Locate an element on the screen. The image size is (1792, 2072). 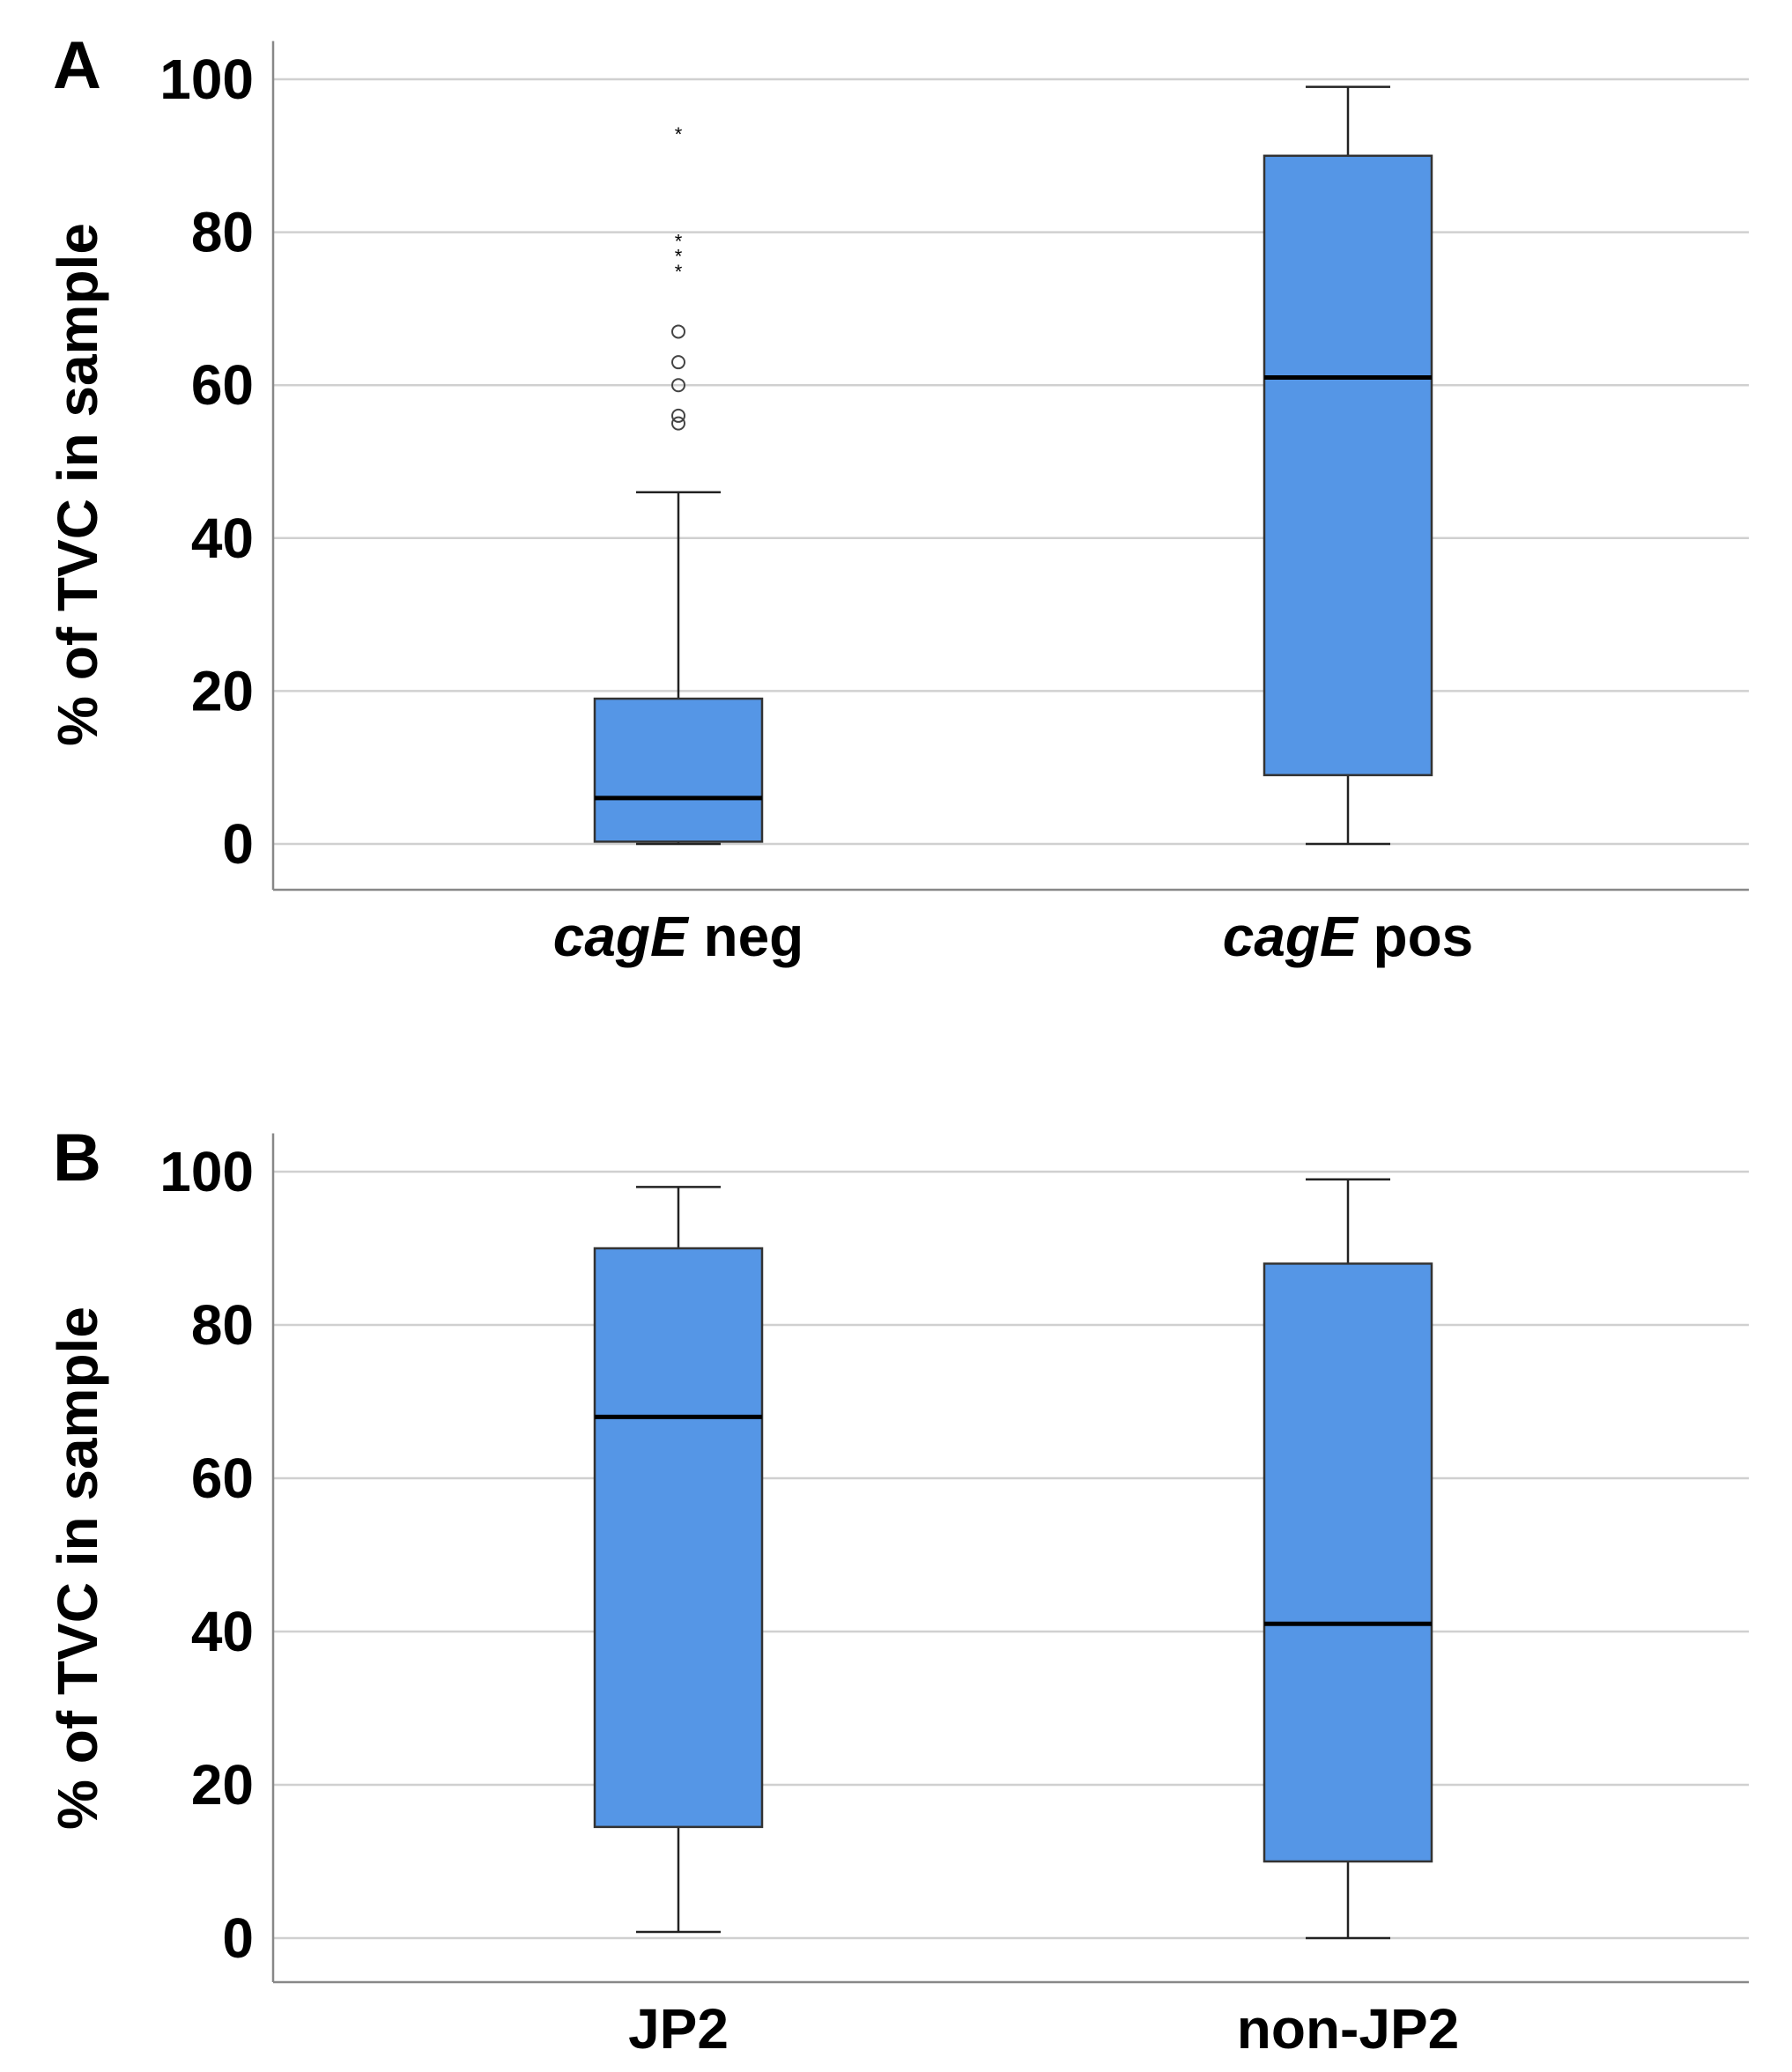
x-category-label-text: neg is located at coordinates (746, 936).